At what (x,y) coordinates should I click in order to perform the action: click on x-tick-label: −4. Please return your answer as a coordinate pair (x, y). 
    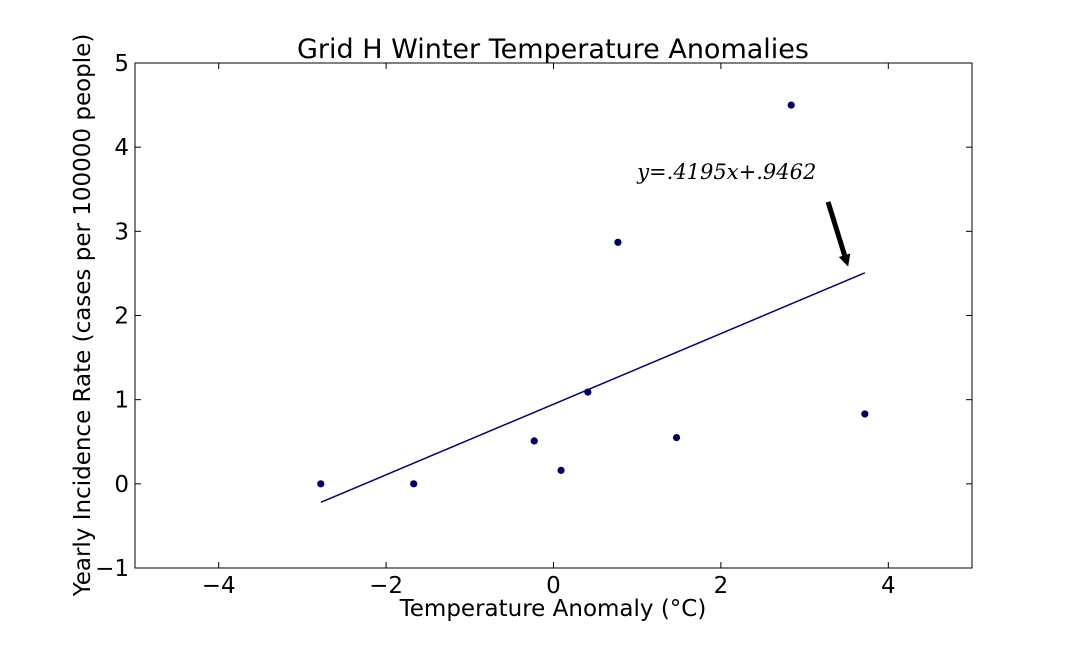
    Looking at the image, I should click on (219, 586).